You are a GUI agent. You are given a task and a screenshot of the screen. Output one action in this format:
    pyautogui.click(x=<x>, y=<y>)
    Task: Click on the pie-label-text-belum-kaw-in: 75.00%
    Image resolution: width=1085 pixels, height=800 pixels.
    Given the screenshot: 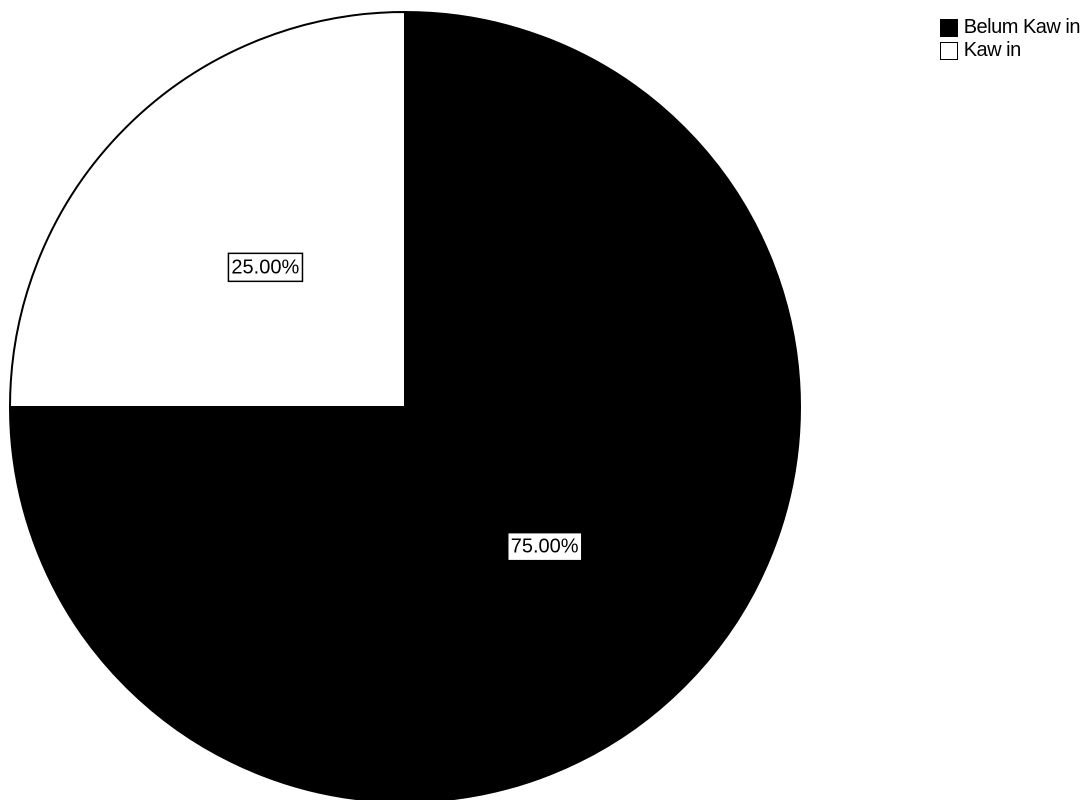 What is the action you would take?
    pyautogui.click(x=545, y=547)
    